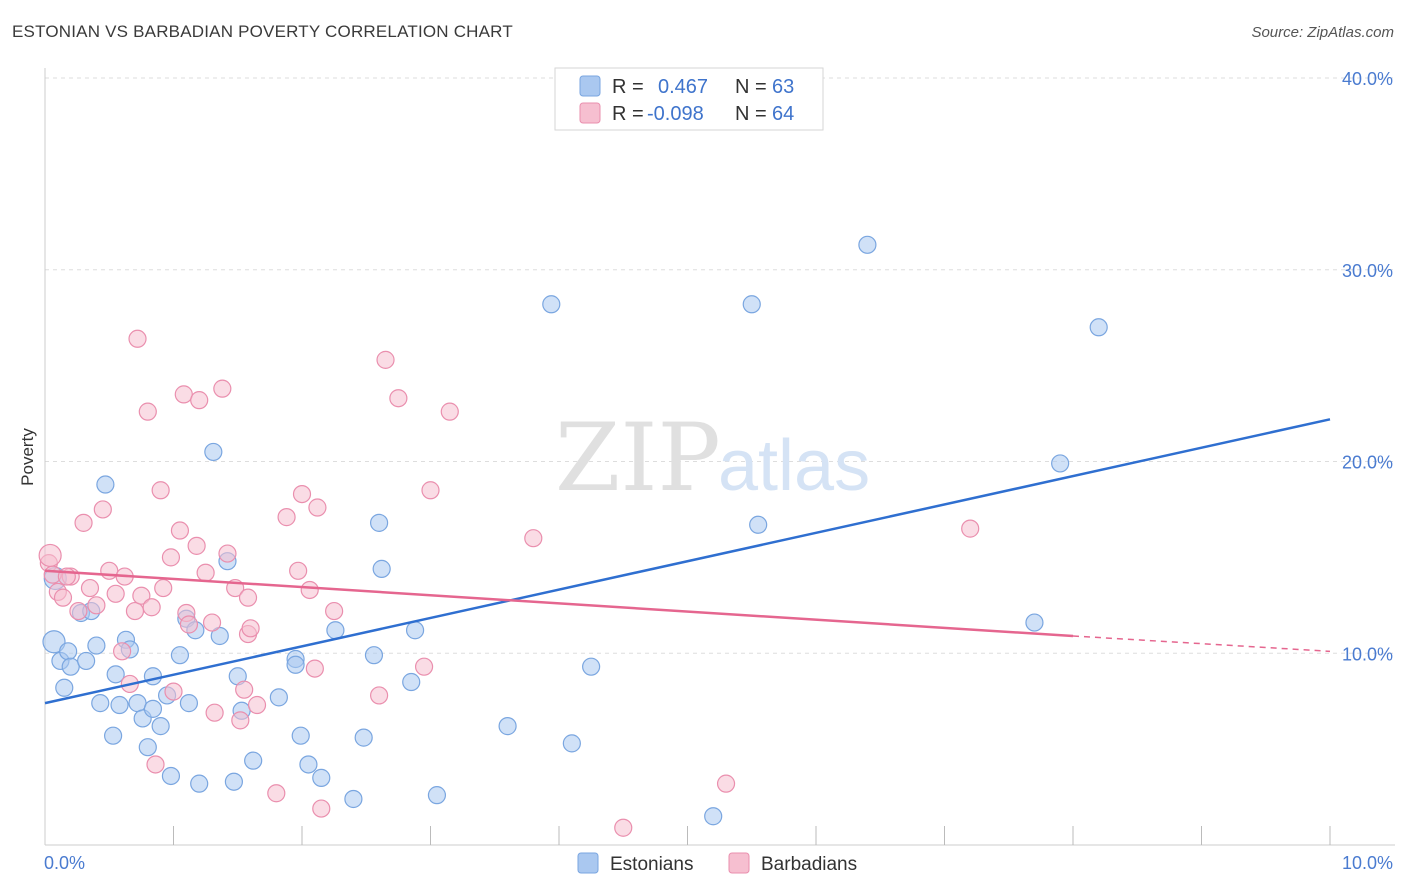 The height and width of the screenshot is (892, 1406). I want to click on y-axis-title: Poverty, so click(27, 457).